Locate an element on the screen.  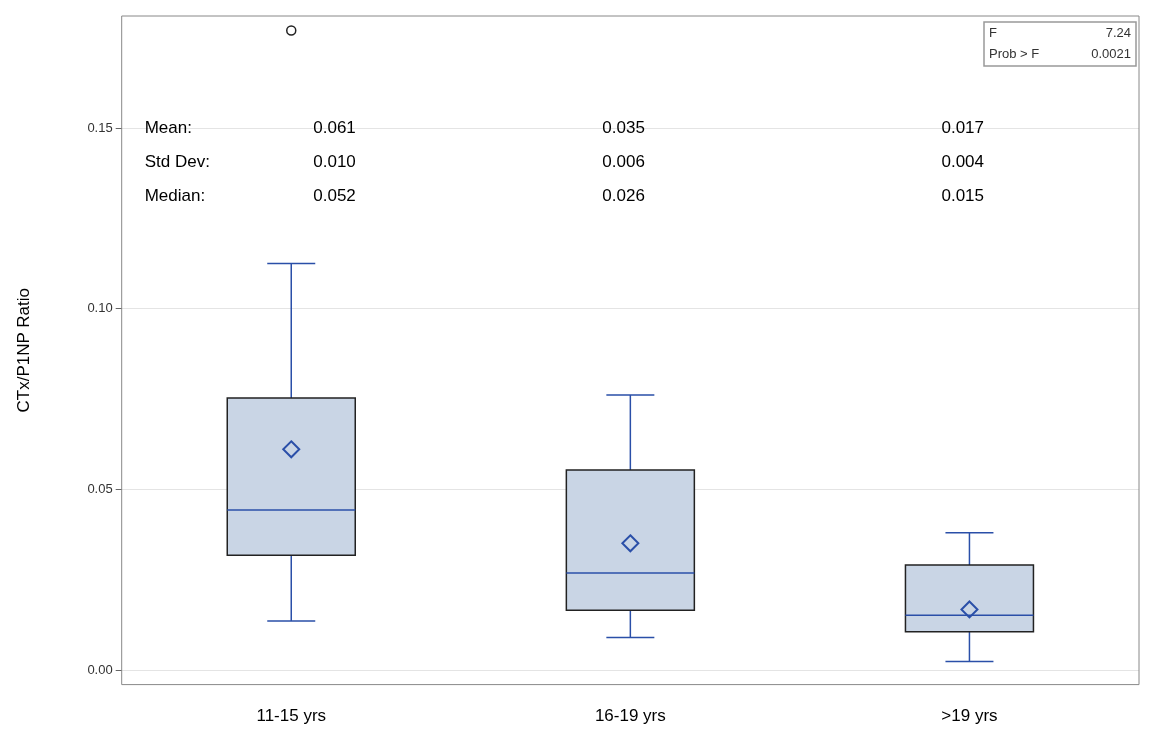
y-tick-label: 0.00 is located at coordinates (100, 669).